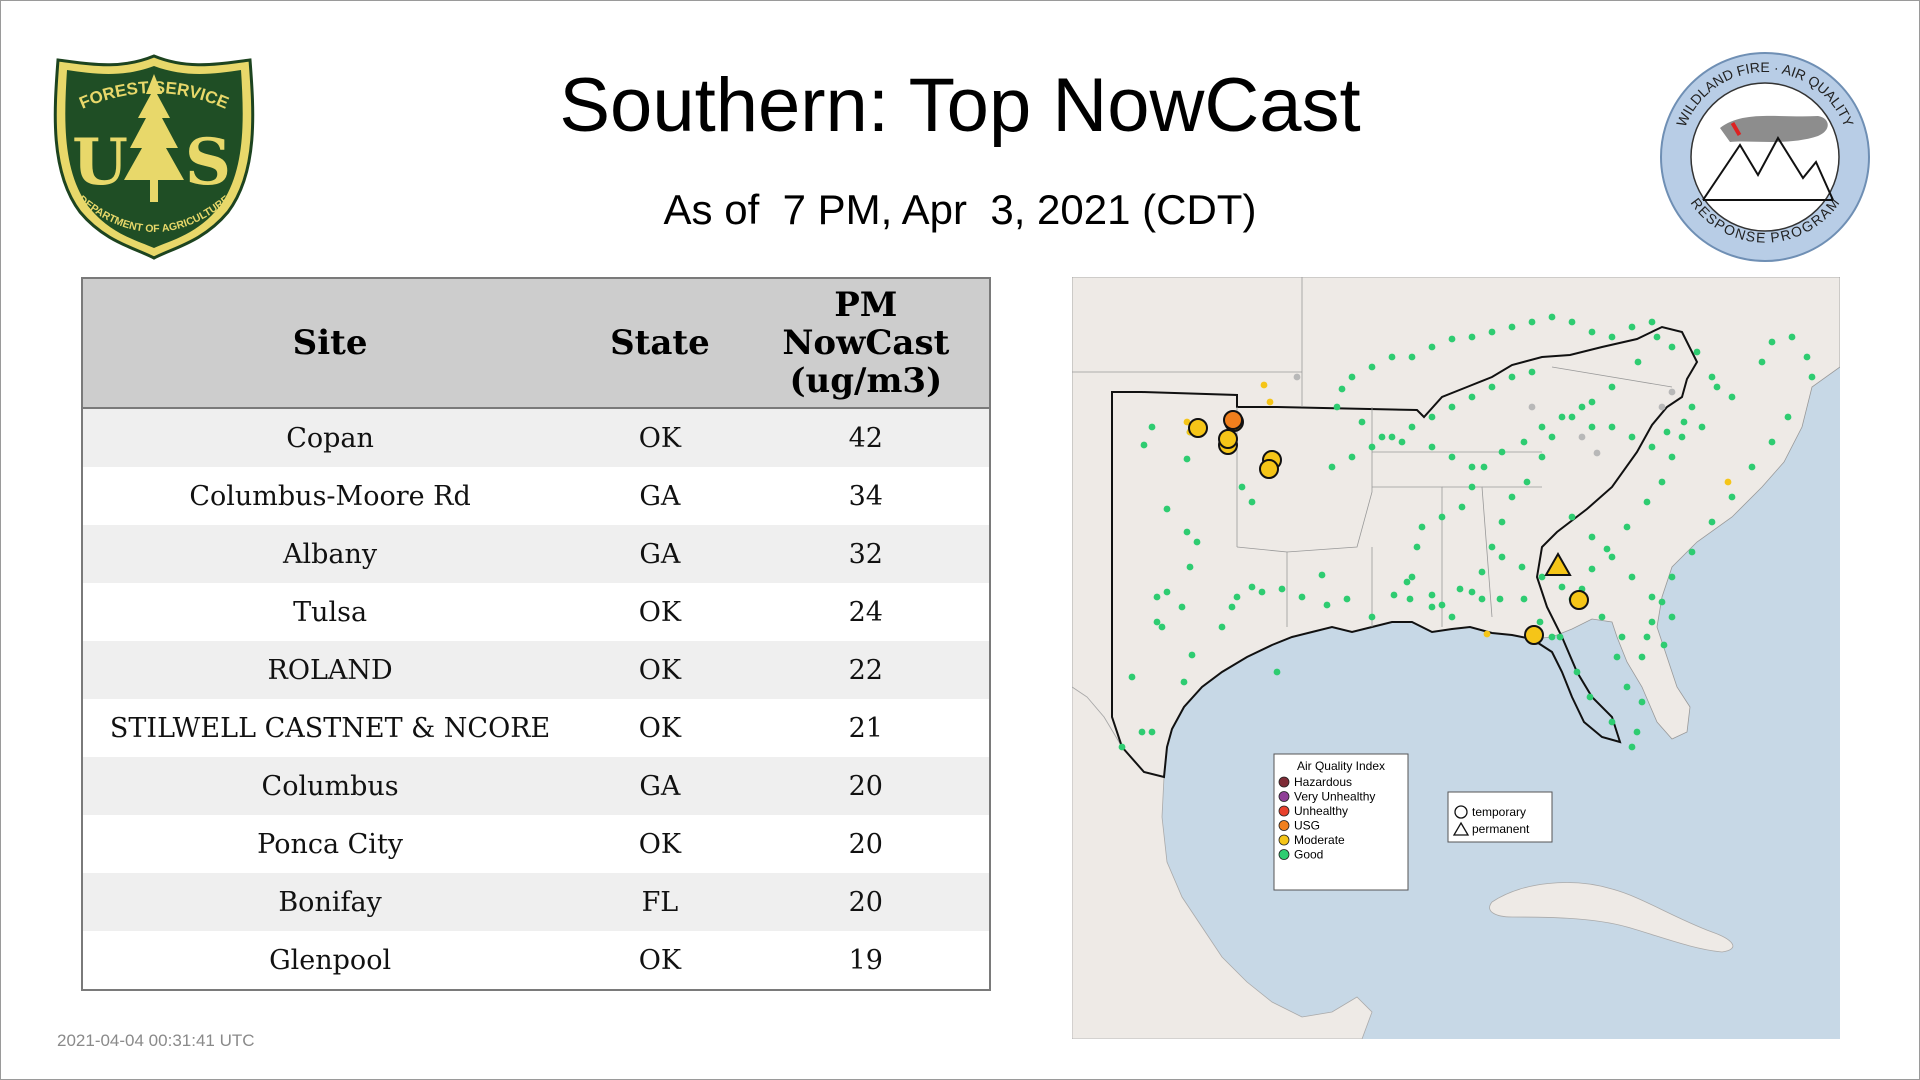 Image resolution: width=1920 pixels, height=1080 pixels. I want to click on cell-site: Columbus, so click(330, 786).